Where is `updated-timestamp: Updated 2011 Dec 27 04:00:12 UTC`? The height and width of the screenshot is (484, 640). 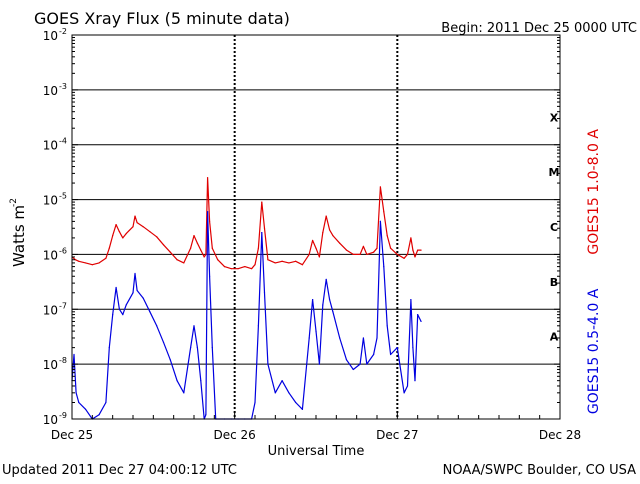 updated-timestamp: Updated 2011 Dec 27 04:00:12 UTC is located at coordinates (119, 470).